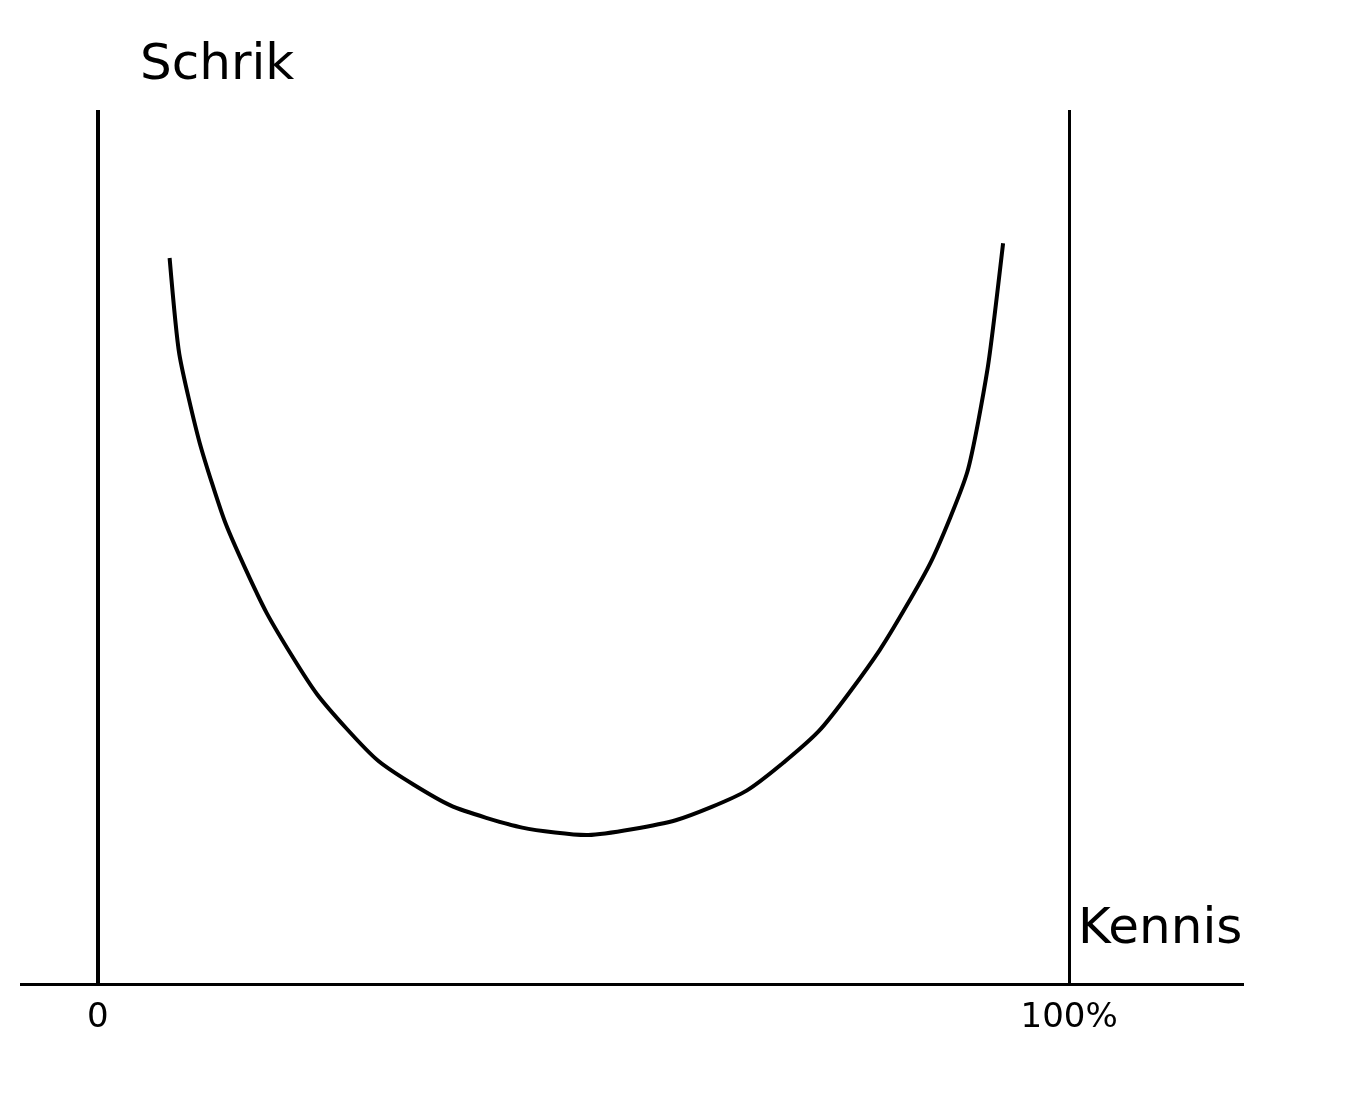 Image resolution: width=1364 pixels, height=1093 pixels. What do you see at coordinates (1069, 1014) in the screenshot?
I see `x-tick-label: 100%` at bounding box center [1069, 1014].